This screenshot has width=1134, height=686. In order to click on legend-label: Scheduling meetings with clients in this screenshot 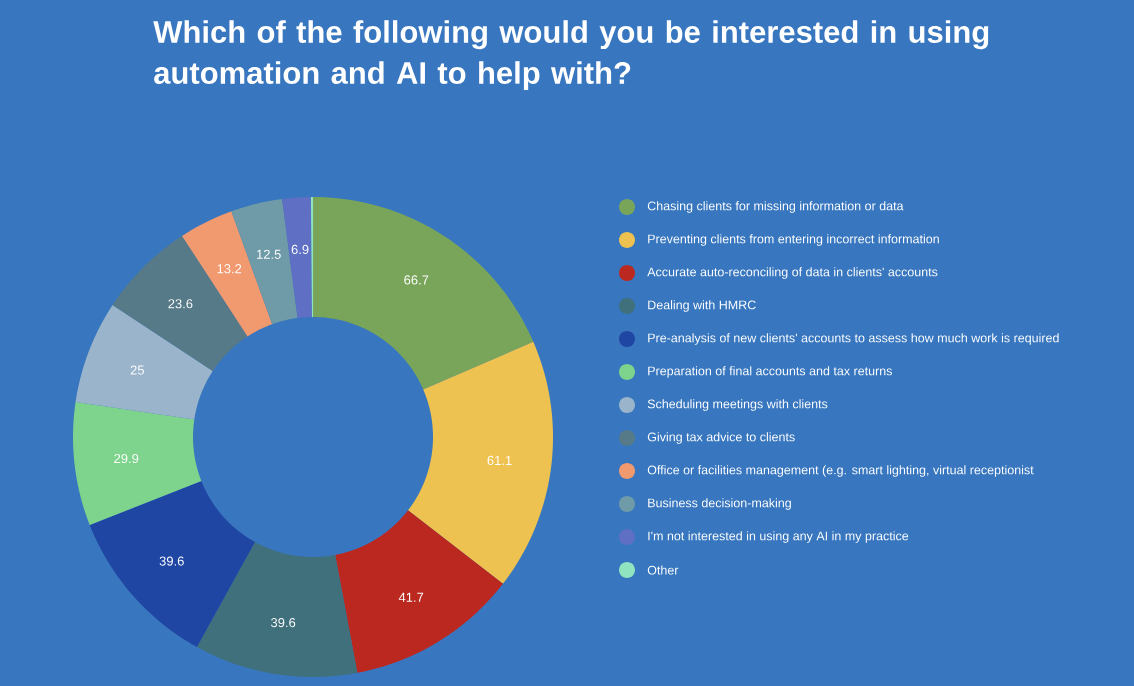, I will do `click(737, 405)`.